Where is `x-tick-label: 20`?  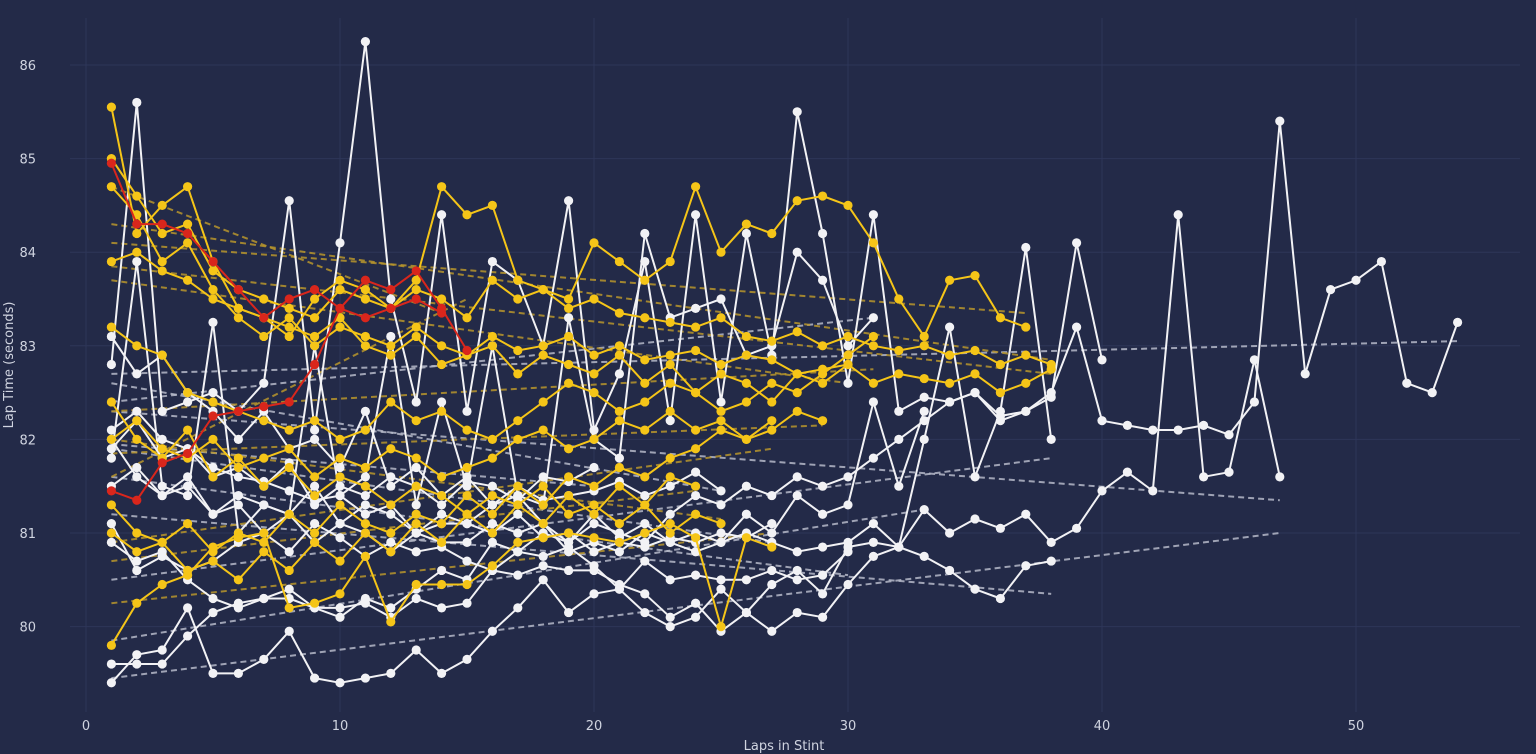 x-tick-label: 20 is located at coordinates (594, 726).